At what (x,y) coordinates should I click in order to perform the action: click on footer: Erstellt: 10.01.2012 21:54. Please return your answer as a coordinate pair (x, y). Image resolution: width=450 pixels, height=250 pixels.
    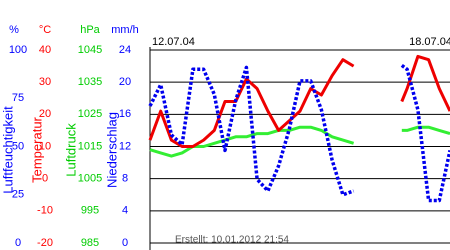
    Looking at the image, I should click on (232, 240).